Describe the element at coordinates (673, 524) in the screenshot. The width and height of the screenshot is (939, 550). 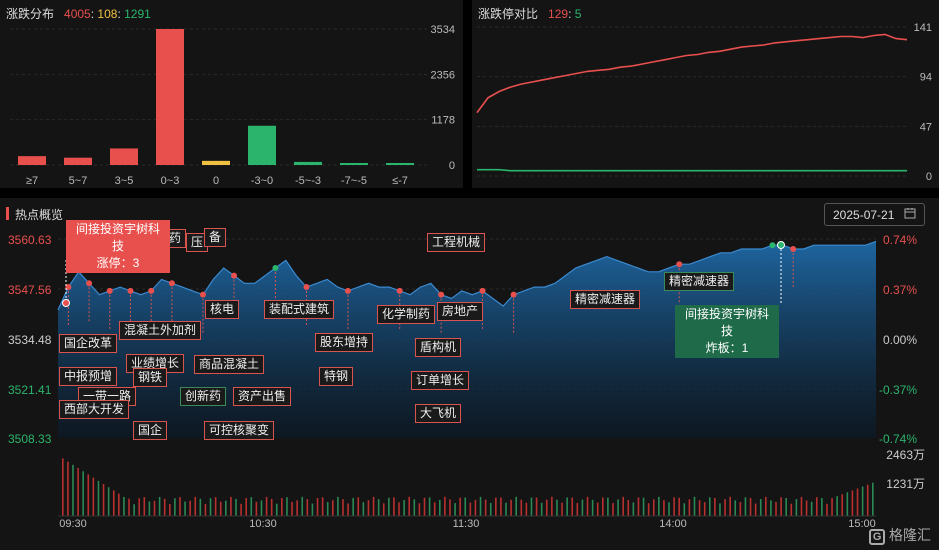
I see `time-tick-3: 14:00` at that location.